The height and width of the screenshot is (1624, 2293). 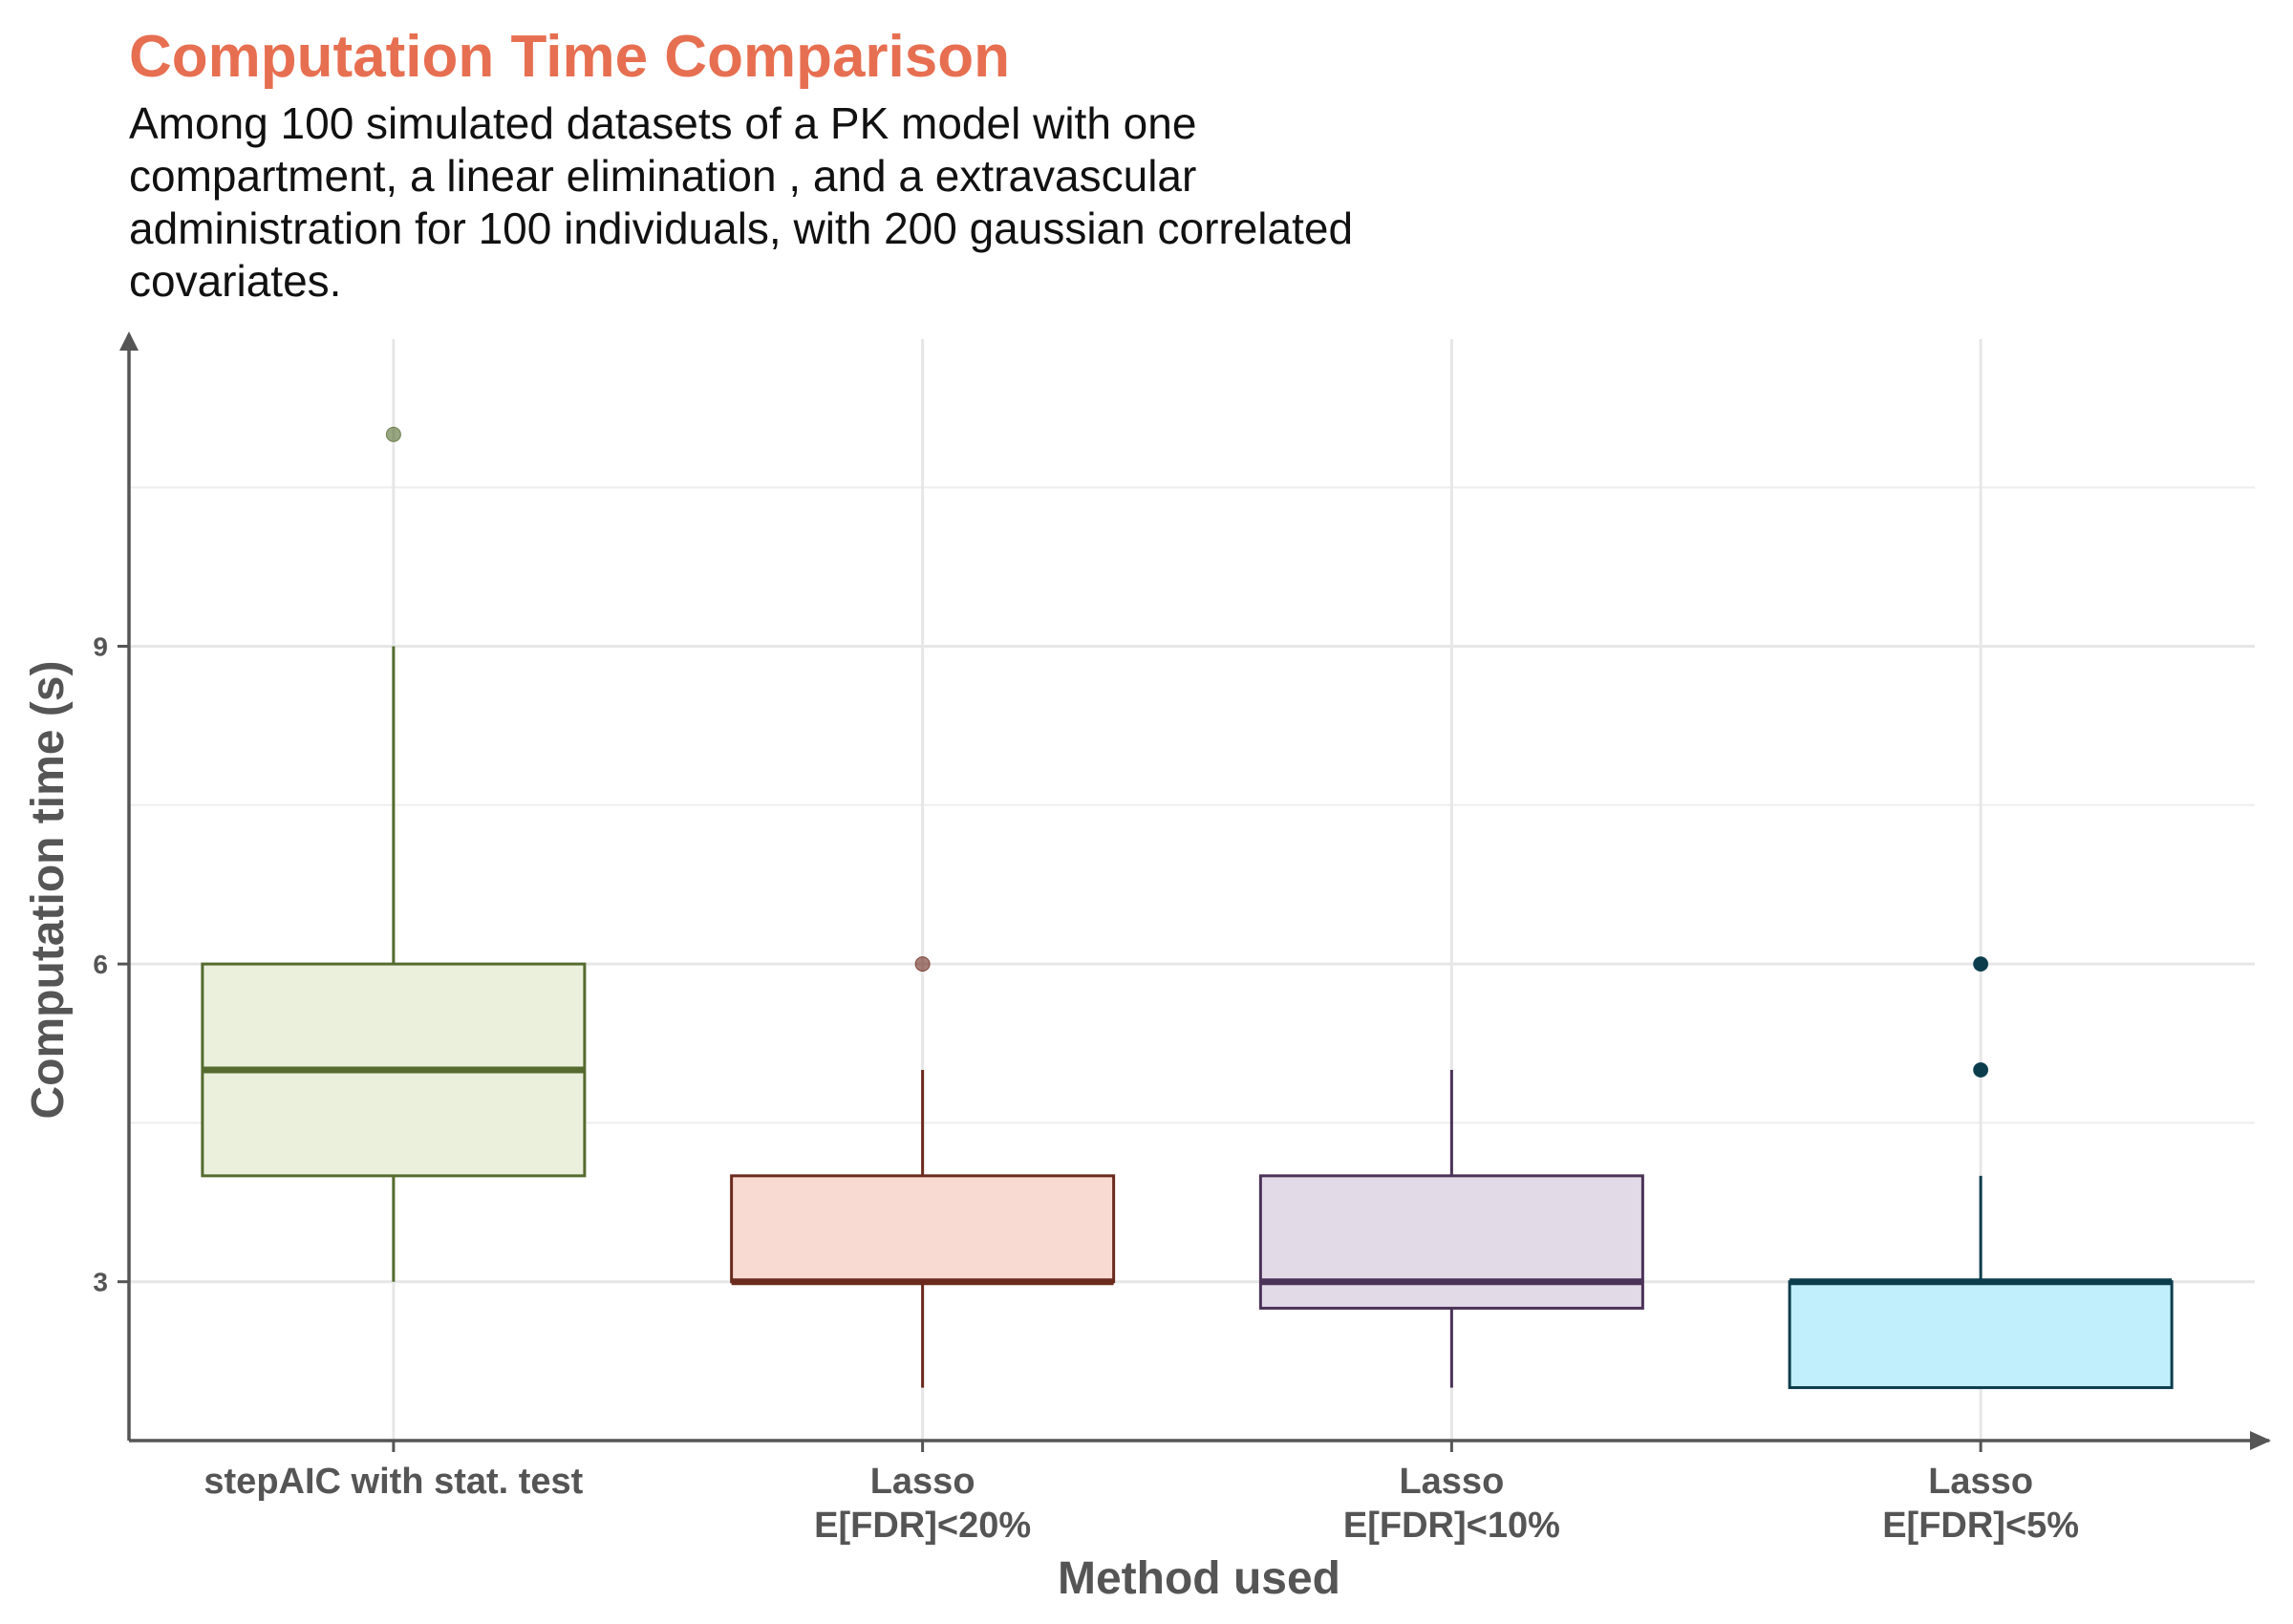 I want to click on y-axis-title: Computation time (s), so click(x=48, y=891).